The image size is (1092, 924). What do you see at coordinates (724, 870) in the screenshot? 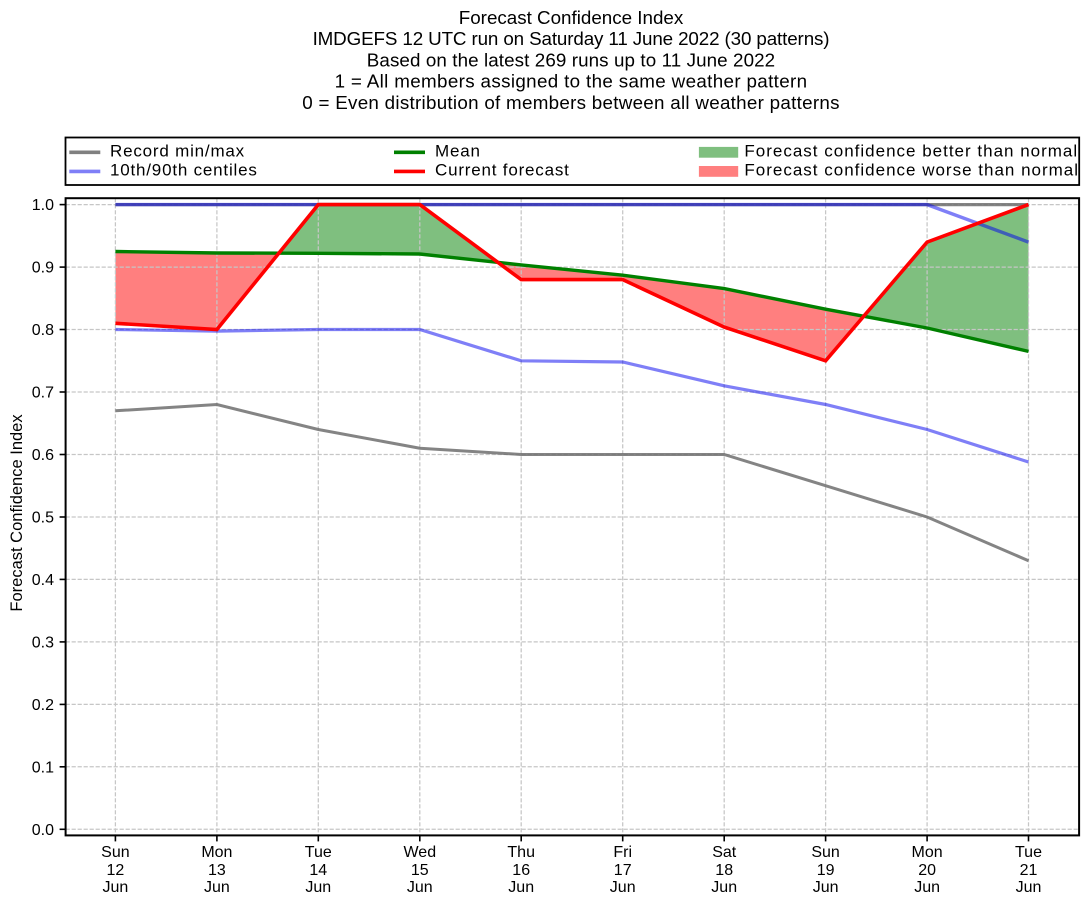
I see `svg-text: 18` at bounding box center [724, 870].